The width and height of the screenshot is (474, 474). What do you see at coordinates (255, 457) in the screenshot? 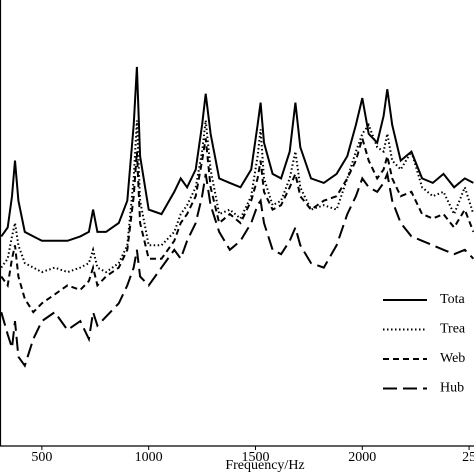
I see `x-tick-label: 1500` at bounding box center [255, 457].